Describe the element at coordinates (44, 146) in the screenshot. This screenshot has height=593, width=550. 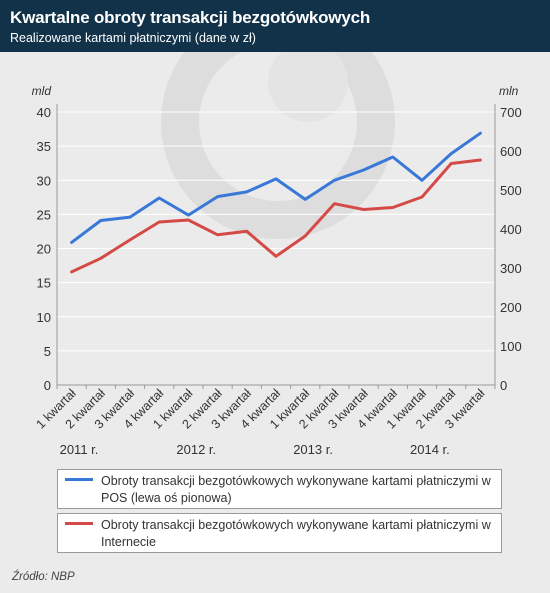
I see `left-tick-label: 35` at that location.